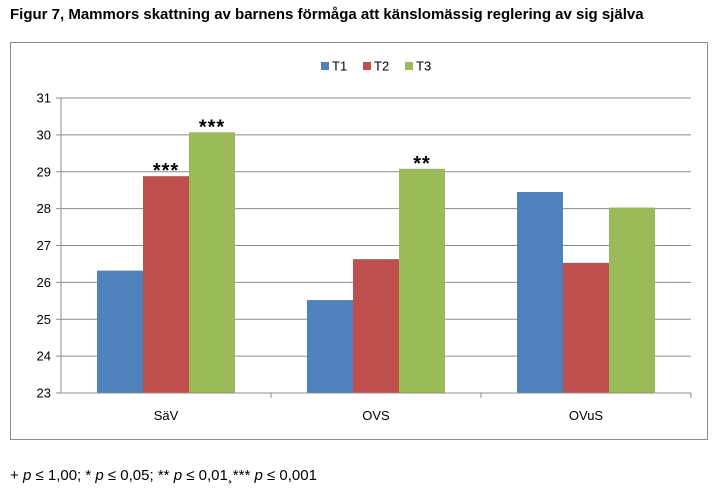 The image size is (716, 497). I want to click on x-category-label: SäV, so click(166, 415).